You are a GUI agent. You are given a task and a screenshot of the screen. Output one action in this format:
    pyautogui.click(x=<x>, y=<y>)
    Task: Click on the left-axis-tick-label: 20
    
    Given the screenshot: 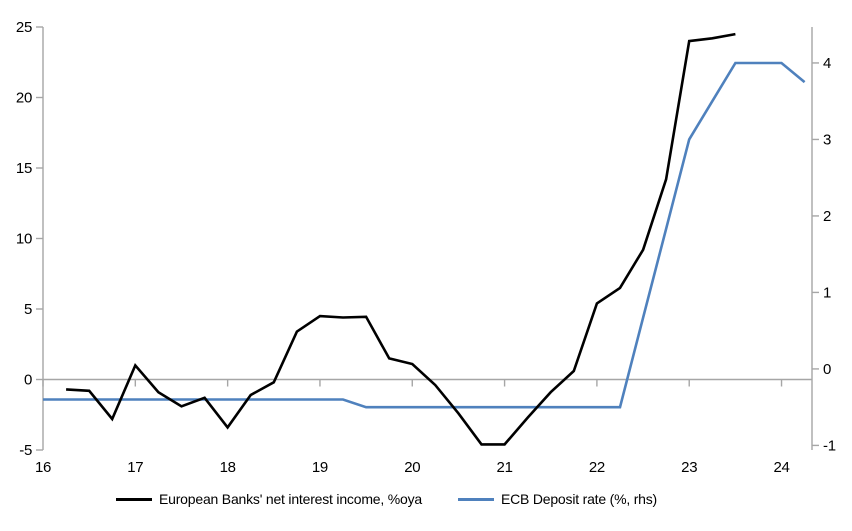 What is the action you would take?
    pyautogui.click(x=24, y=98)
    